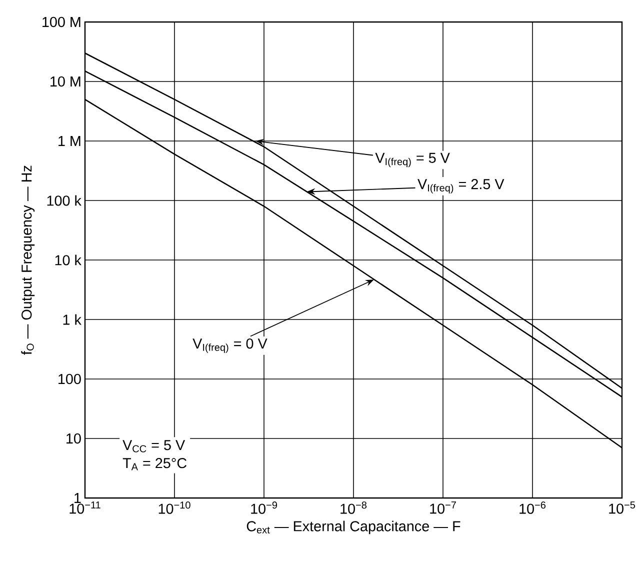 The width and height of the screenshot is (637, 576). Describe the element at coordinates (154, 446) in the screenshot. I see `annotation: V$_{CC}$ = 5 V` at that location.